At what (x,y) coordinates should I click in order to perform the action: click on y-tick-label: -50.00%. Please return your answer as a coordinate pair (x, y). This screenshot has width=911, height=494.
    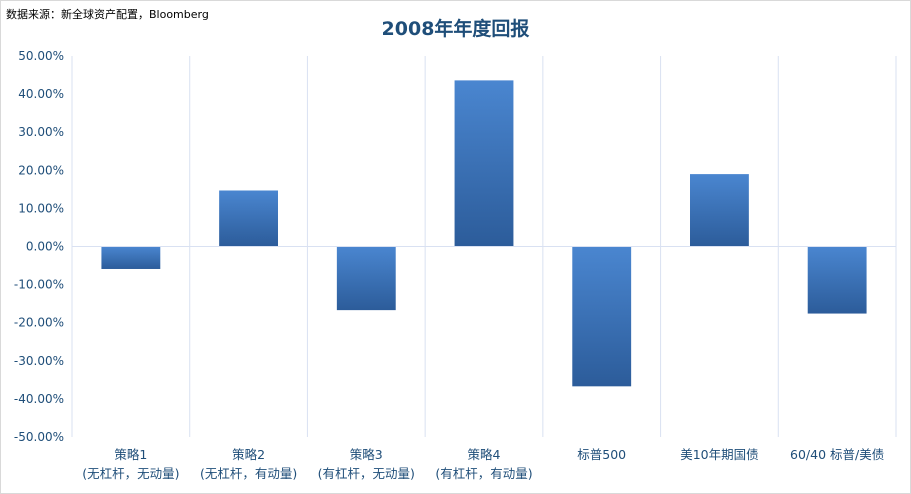
    Looking at the image, I should click on (39, 437).